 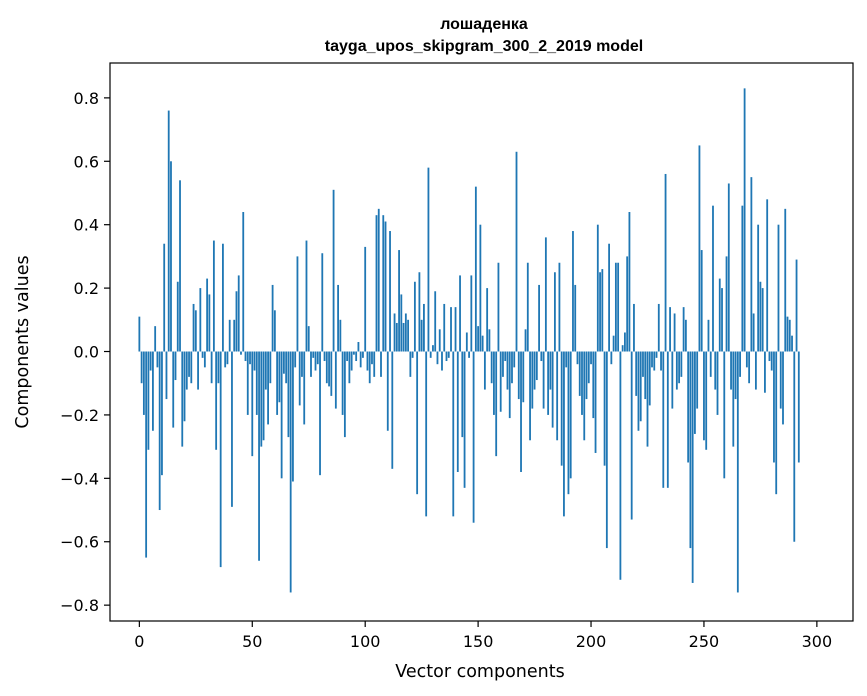 I want to click on chart-subtitle: tayga_upos_skipgram_300_2_2019 model, so click(x=484, y=46).